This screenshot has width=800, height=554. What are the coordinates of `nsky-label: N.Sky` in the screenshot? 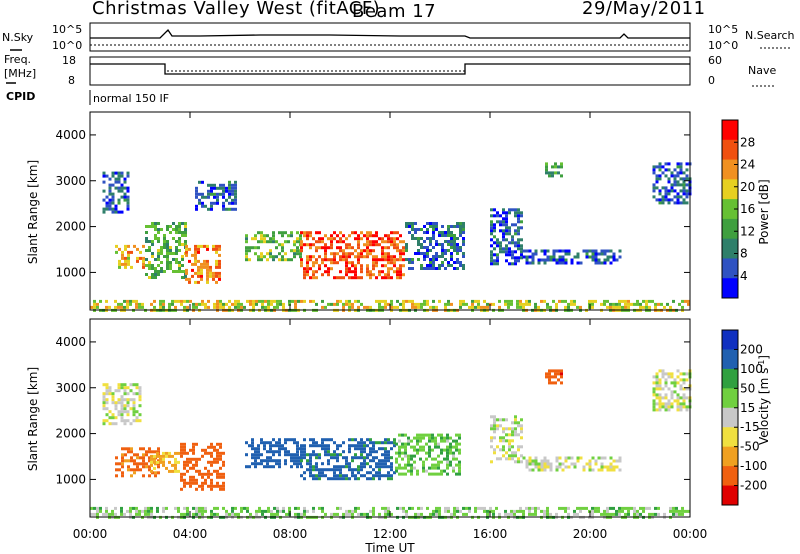 It's located at (18, 37).